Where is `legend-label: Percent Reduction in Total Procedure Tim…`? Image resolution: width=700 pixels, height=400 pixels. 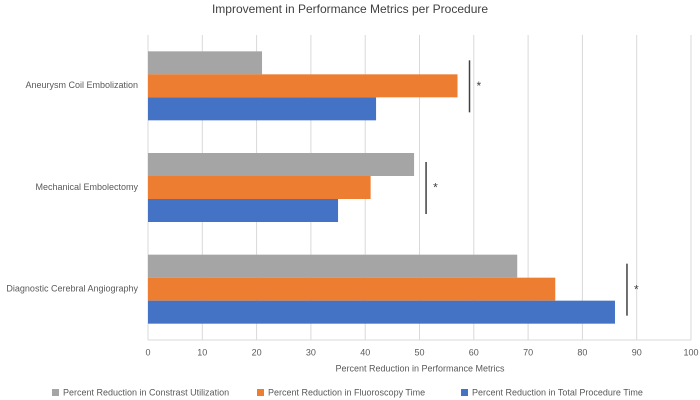
legend-label: Percent Reduction in Total Procedure Tim… is located at coordinates (557, 392).